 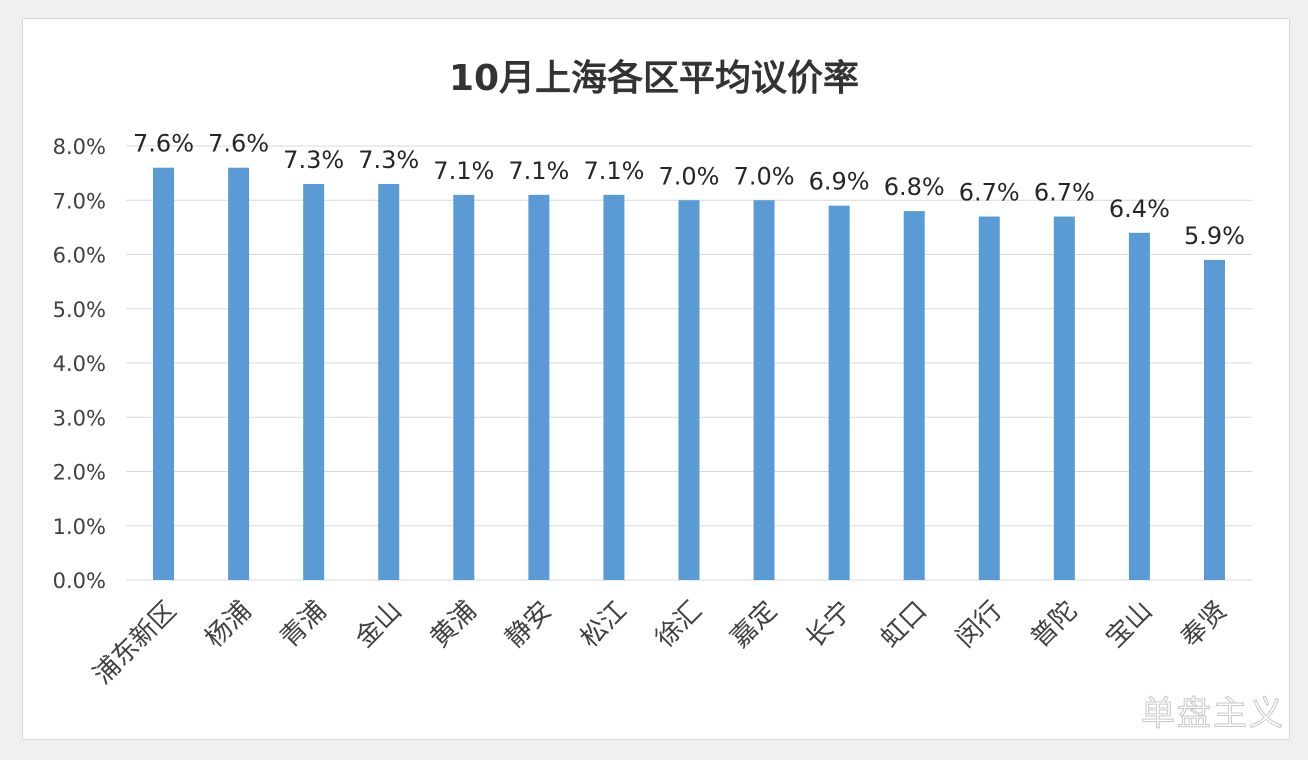 I want to click on watermark: 单盘主义, so click(x=1213, y=714).